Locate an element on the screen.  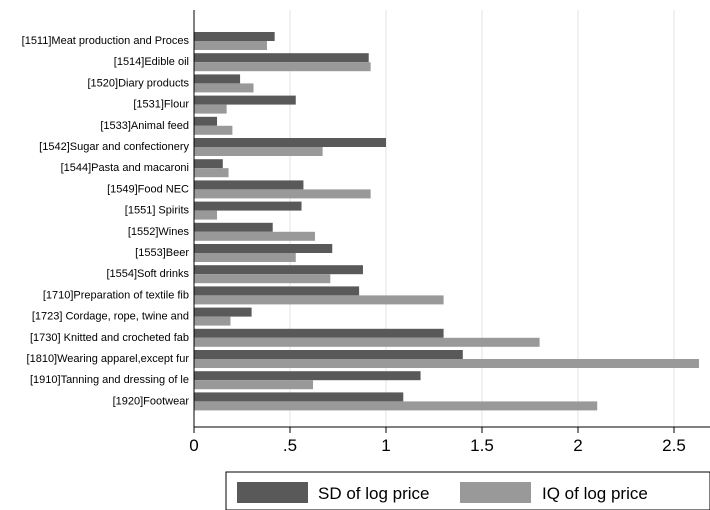
category-label-14: [1730] Knitted and crocheted fab is located at coordinates (109, 338).